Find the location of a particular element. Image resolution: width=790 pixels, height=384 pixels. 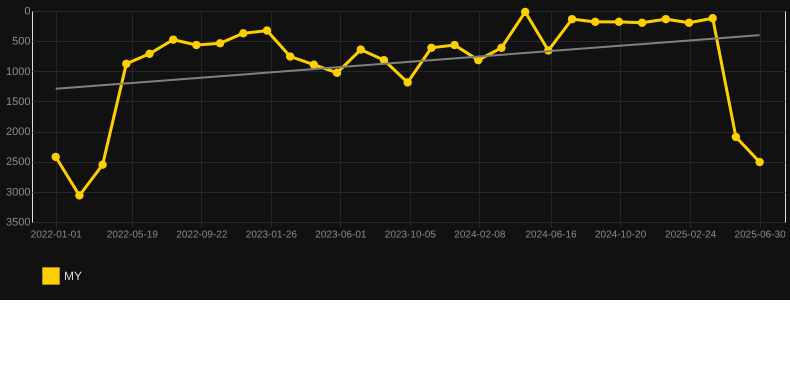

x-tick-label: 2025-06-30 is located at coordinates (760, 235).